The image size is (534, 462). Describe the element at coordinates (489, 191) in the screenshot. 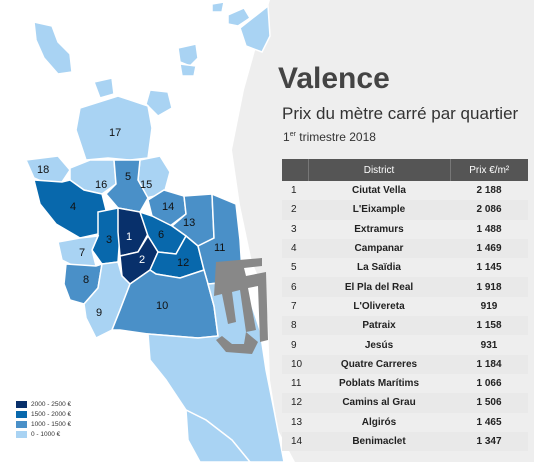

I see `row-price: 2 188` at that location.